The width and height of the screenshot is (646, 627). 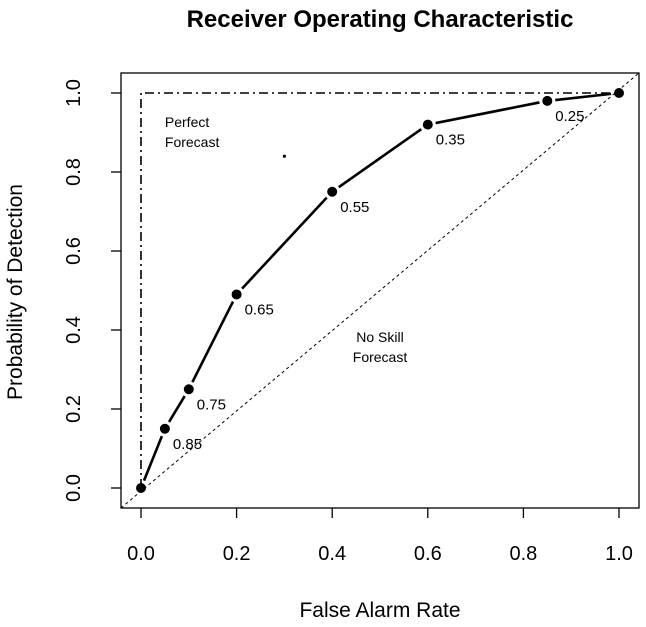 What do you see at coordinates (192, 142) in the screenshot?
I see `annotation-0-line-1: Forecast` at bounding box center [192, 142].